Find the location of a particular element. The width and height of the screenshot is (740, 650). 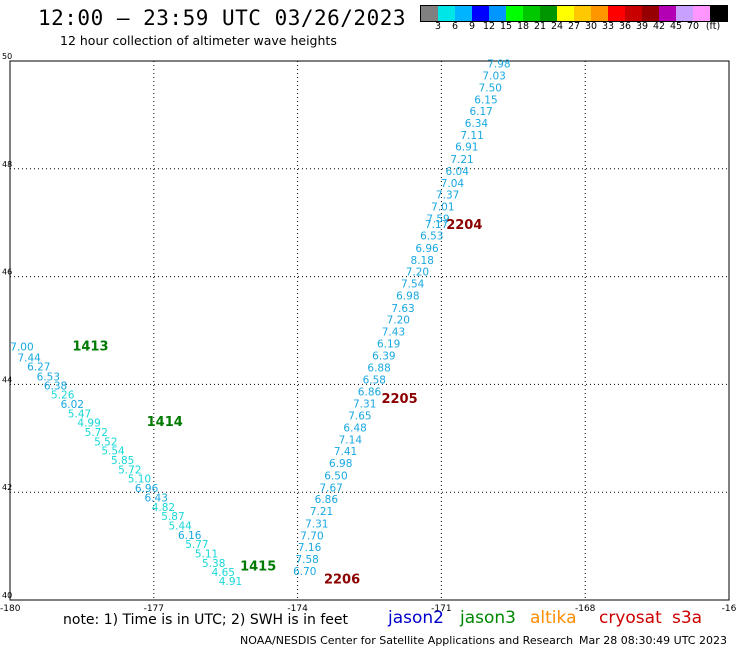

swh-observation: 6.98 is located at coordinates (340, 464).